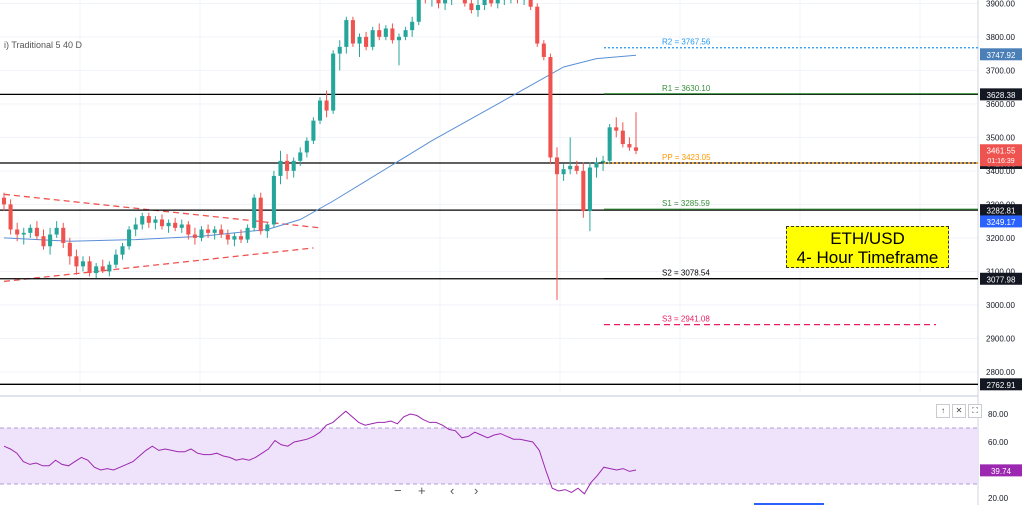  I want to click on price-tick-label: 3000.00, so click(1000, 305).